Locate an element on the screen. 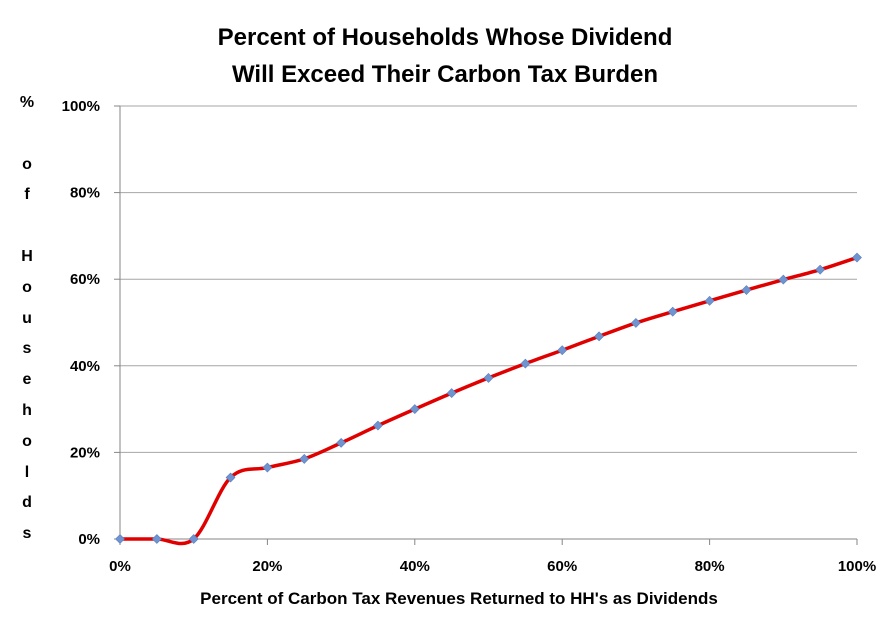 The image size is (890, 627). y-tick-label: 0% is located at coordinates (89, 539).